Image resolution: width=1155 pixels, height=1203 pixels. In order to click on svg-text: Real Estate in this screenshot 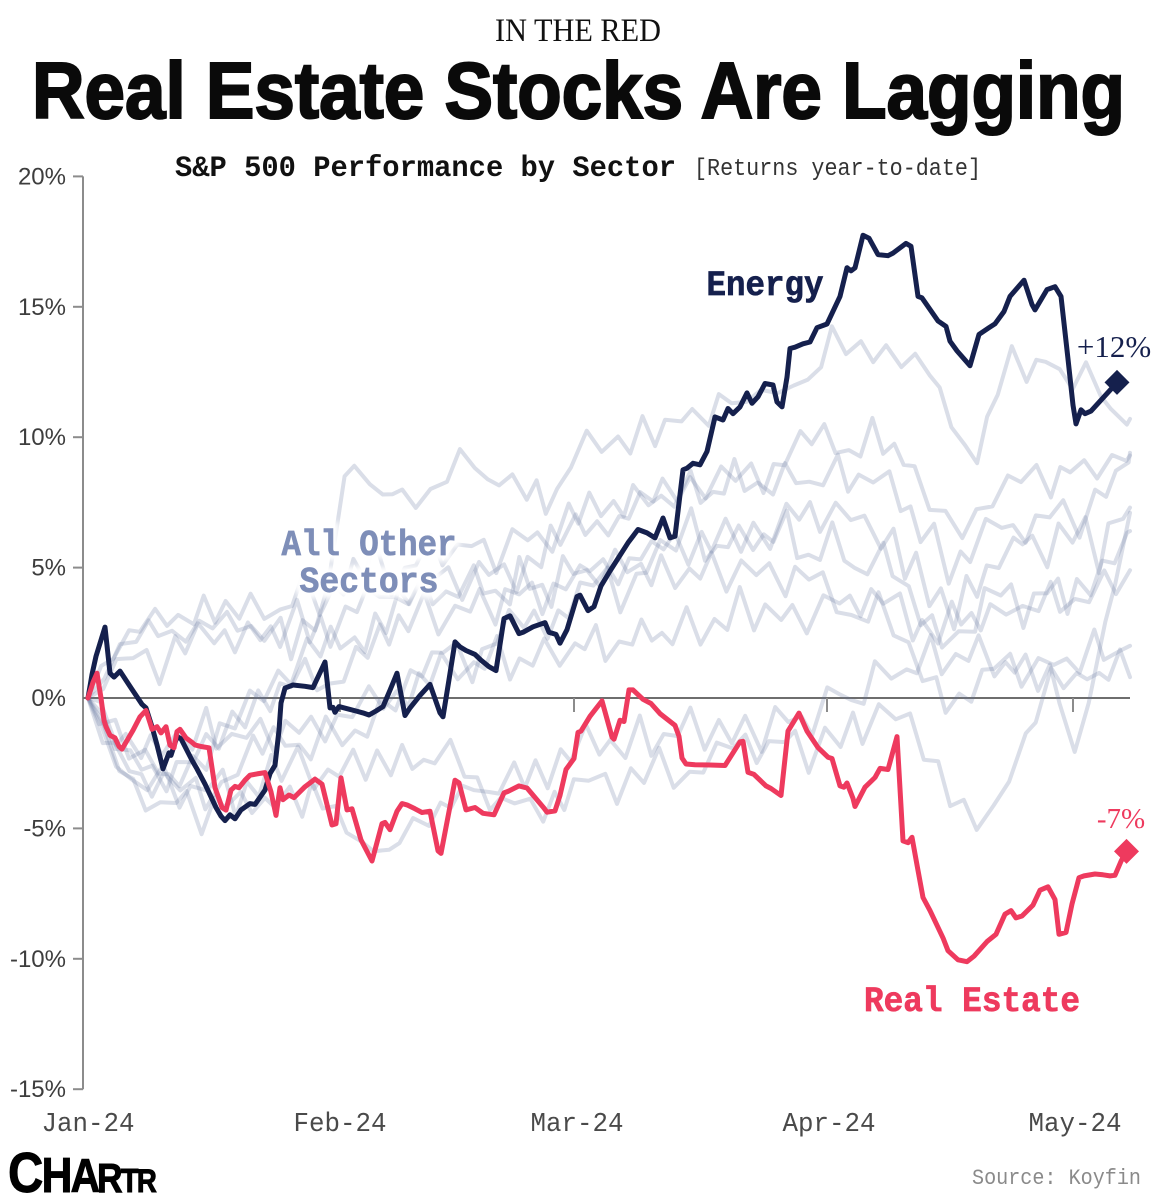, I will do `click(972, 1002)`.